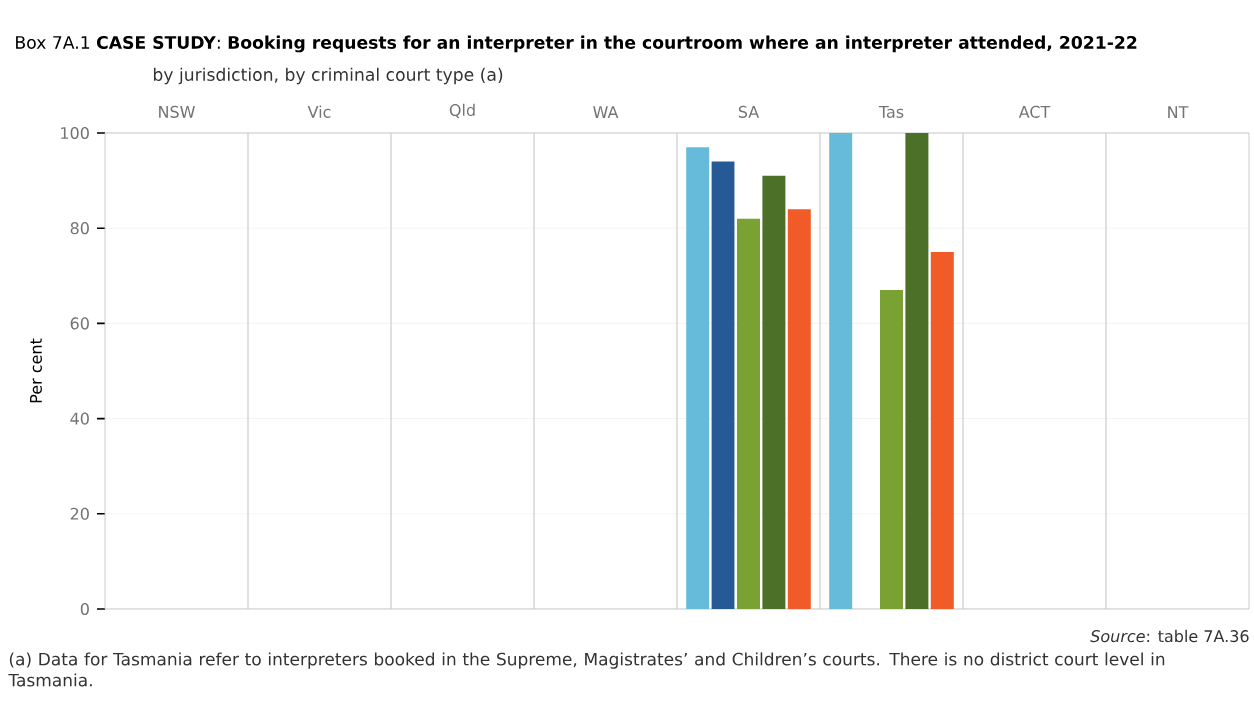 Image resolution: width=1254 pixels, height=704 pixels. Describe the element at coordinates (319, 111) in the screenshot. I see `x-tick-label: Vic` at that location.